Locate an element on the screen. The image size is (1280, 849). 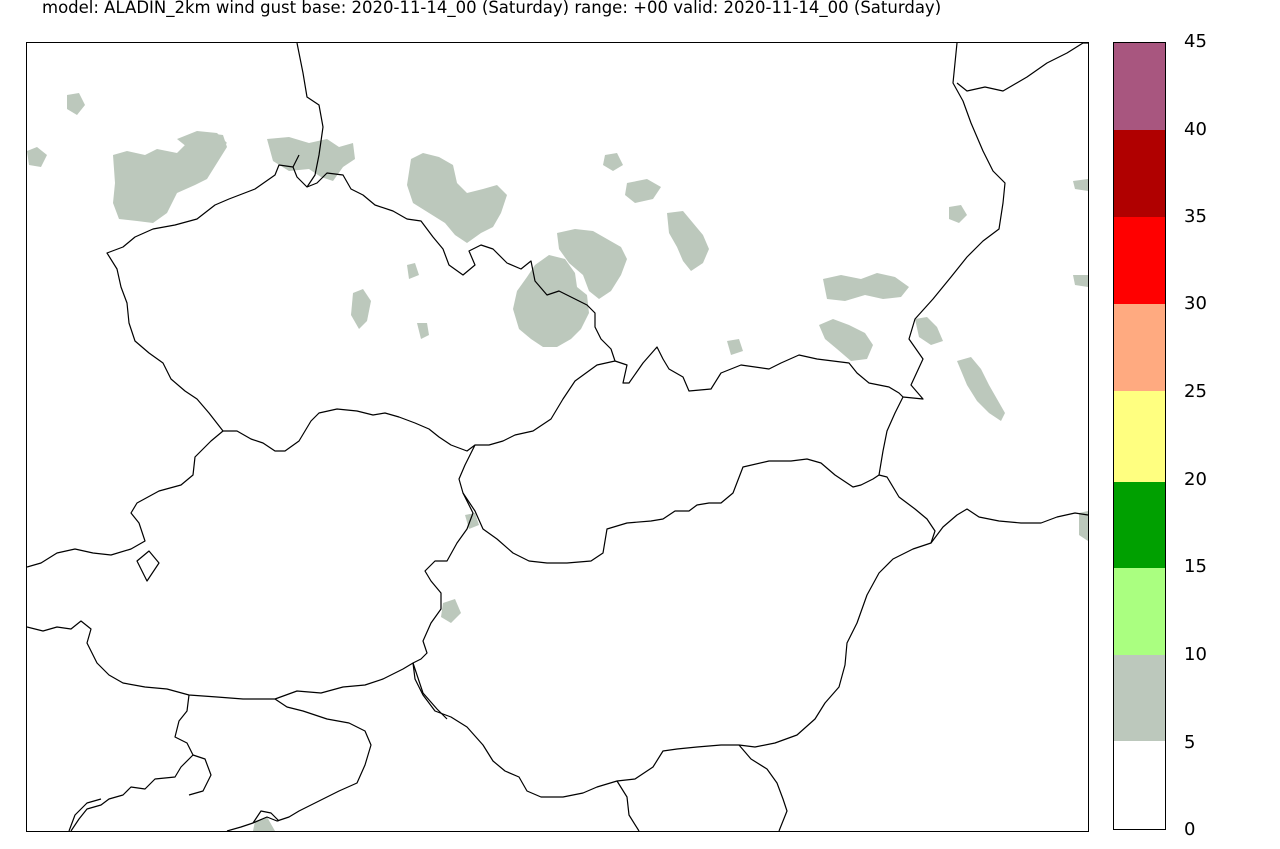
legend-tick-5: 5 is located at coordinates (1190, 742).